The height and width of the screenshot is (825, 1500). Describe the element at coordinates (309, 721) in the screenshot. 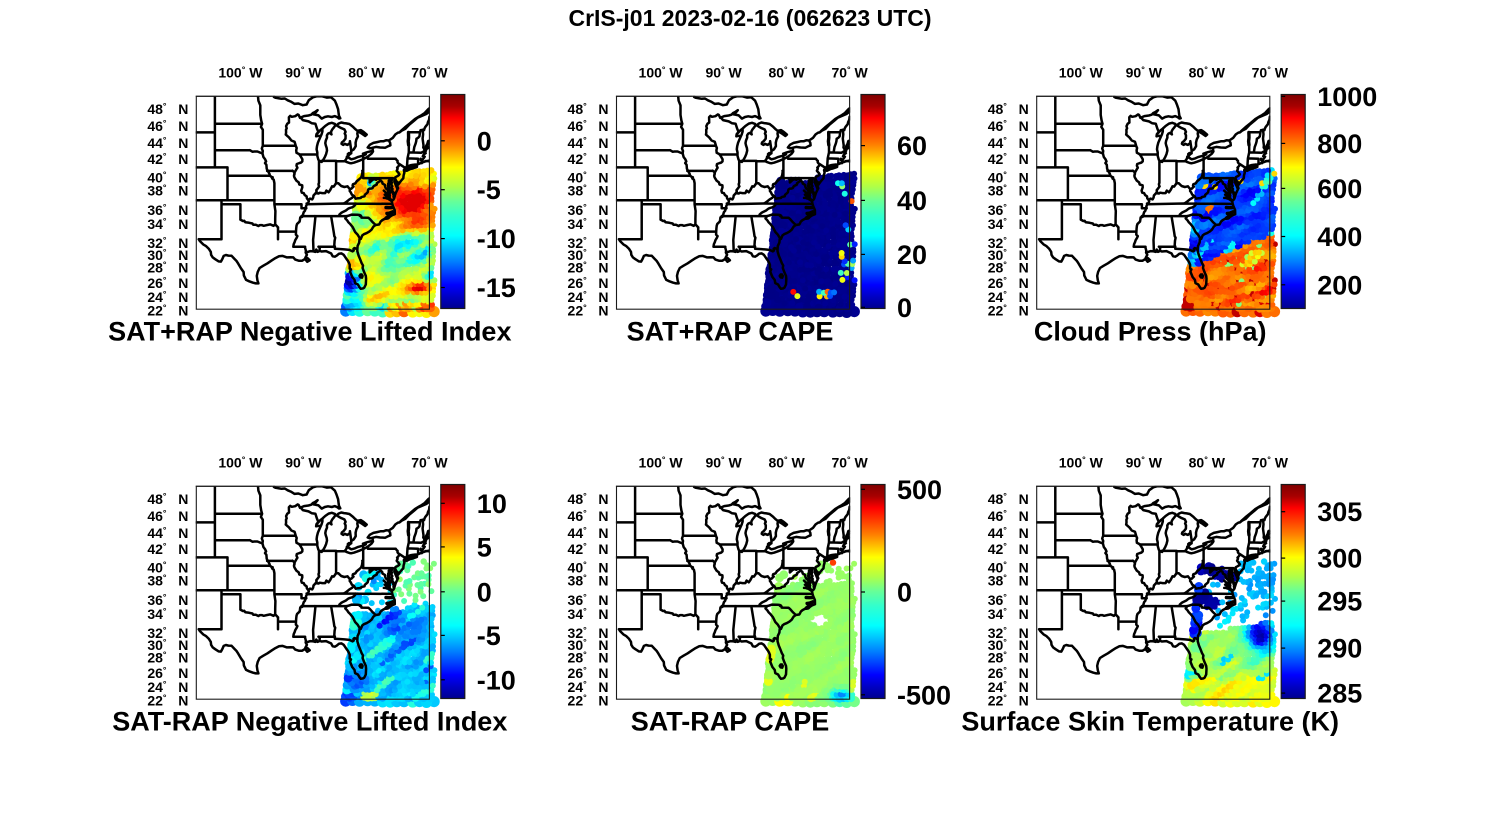

I see `svg-text: SAT-RAP Negative Lifted Index` at that location.